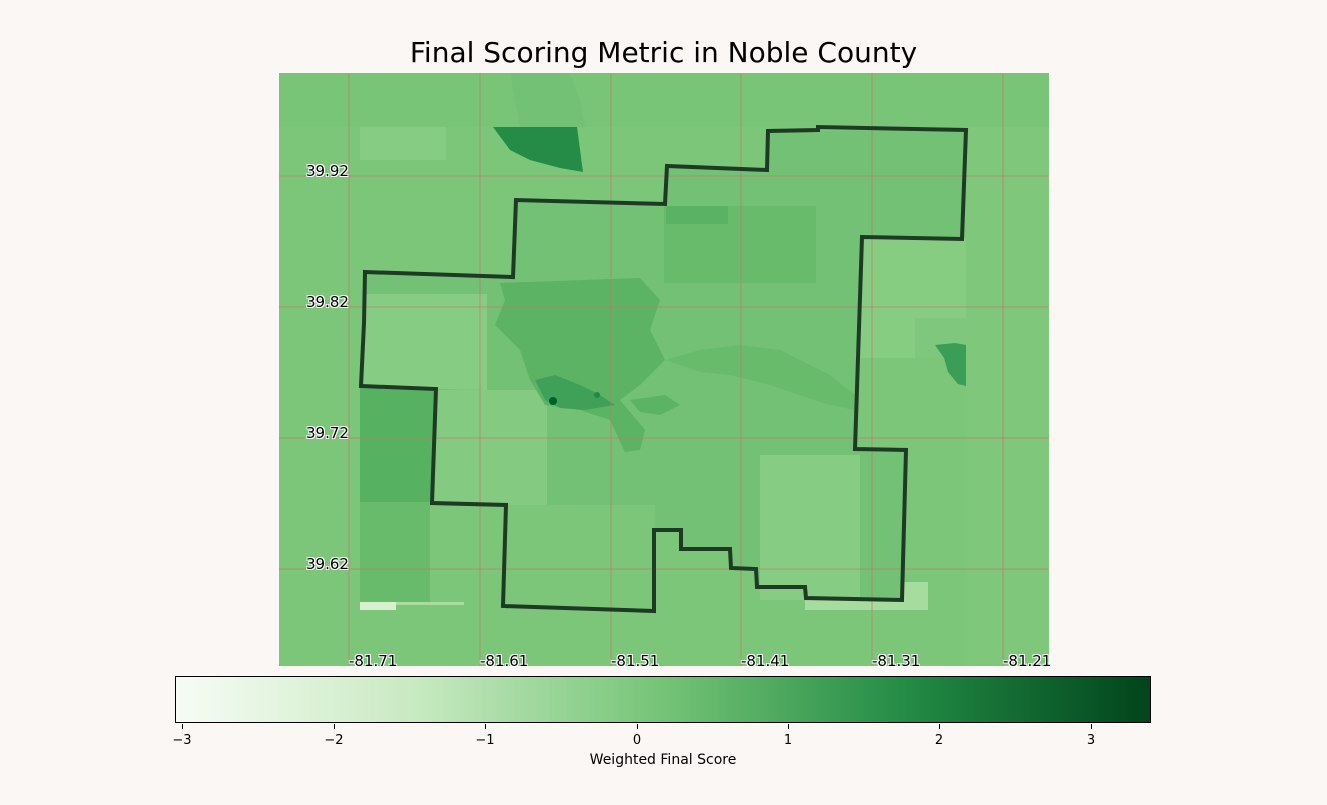 The image size is (1327, 805). Describe the element at coordinates (788, 740) in the screenshot. I see `colorbar-tick-label: 1` at that location.